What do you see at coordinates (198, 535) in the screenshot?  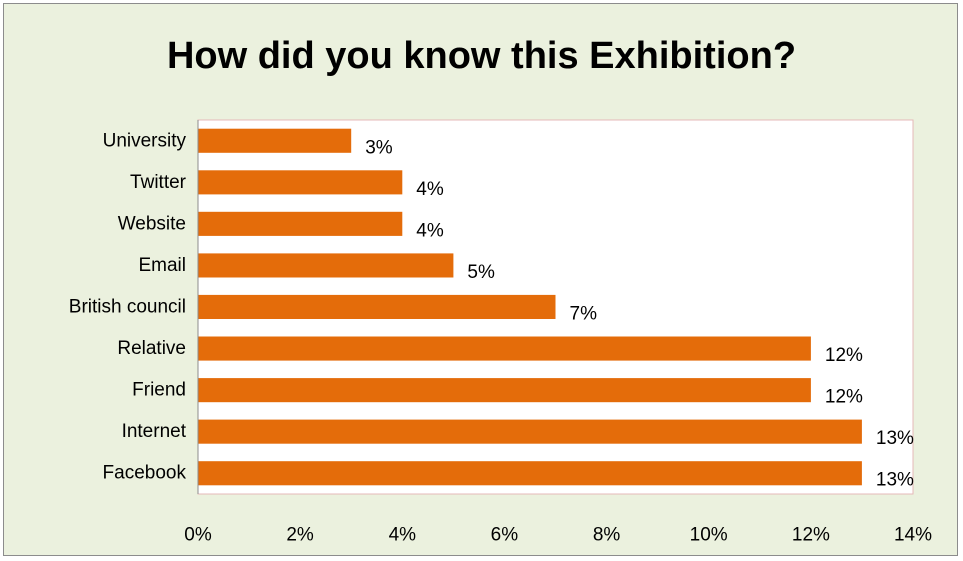 I see `x-tick-label-0: 0%` at bounding box center [198, 535].